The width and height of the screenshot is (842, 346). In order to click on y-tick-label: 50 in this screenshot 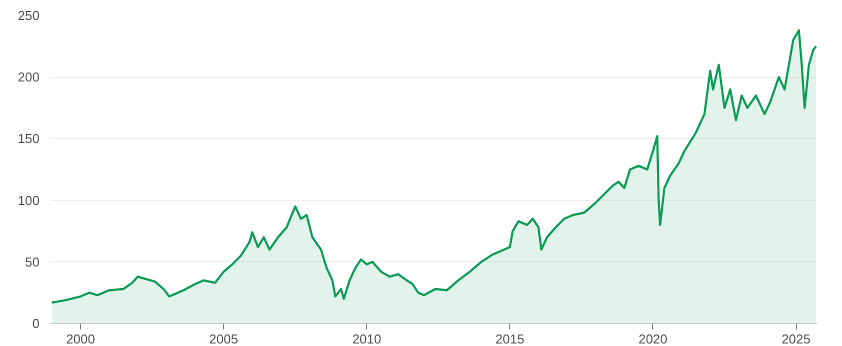, I will do `click(32, 262)`.